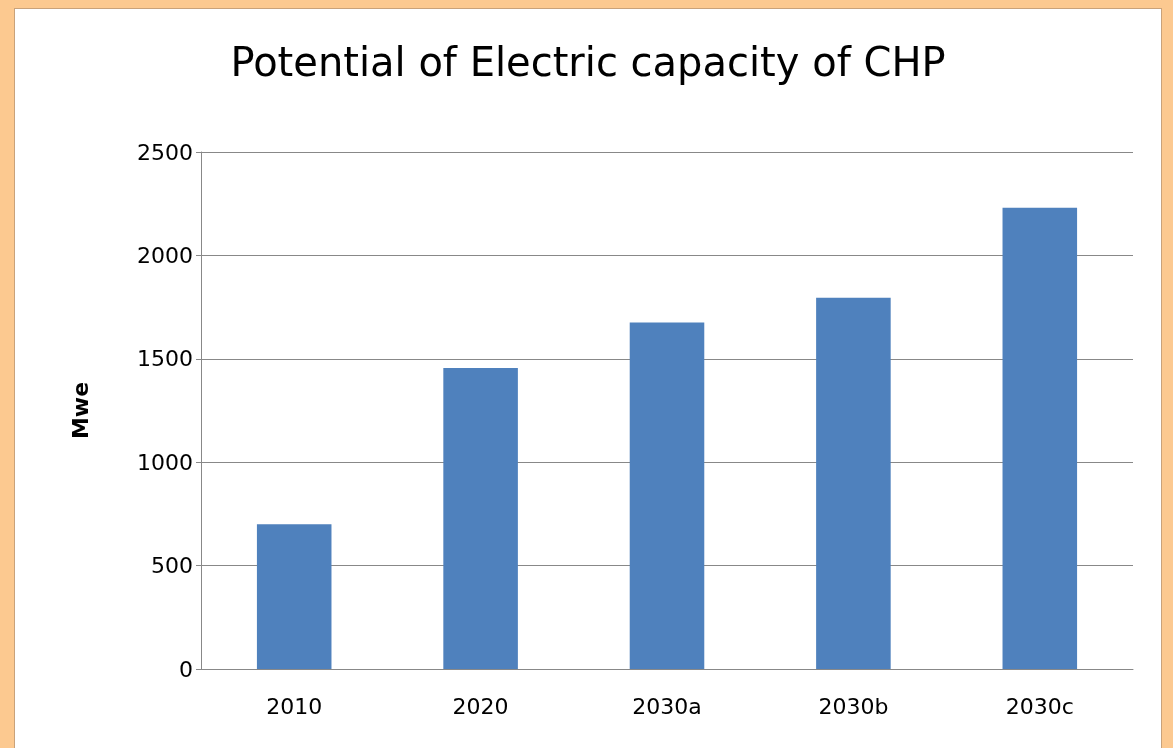  What do you see at coordinates (480, 706) in the screenshot?
I see `x-tick-label: 2020` at bounding box center [480, 706].